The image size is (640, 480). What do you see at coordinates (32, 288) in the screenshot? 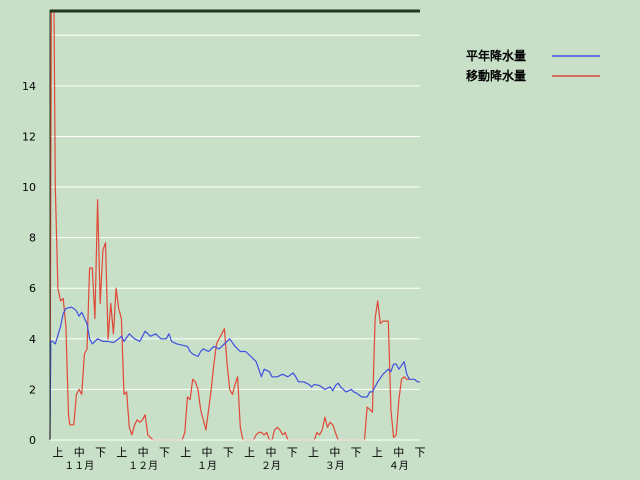
I see `y-tick-label: 6` at bounding box center [32, 288].